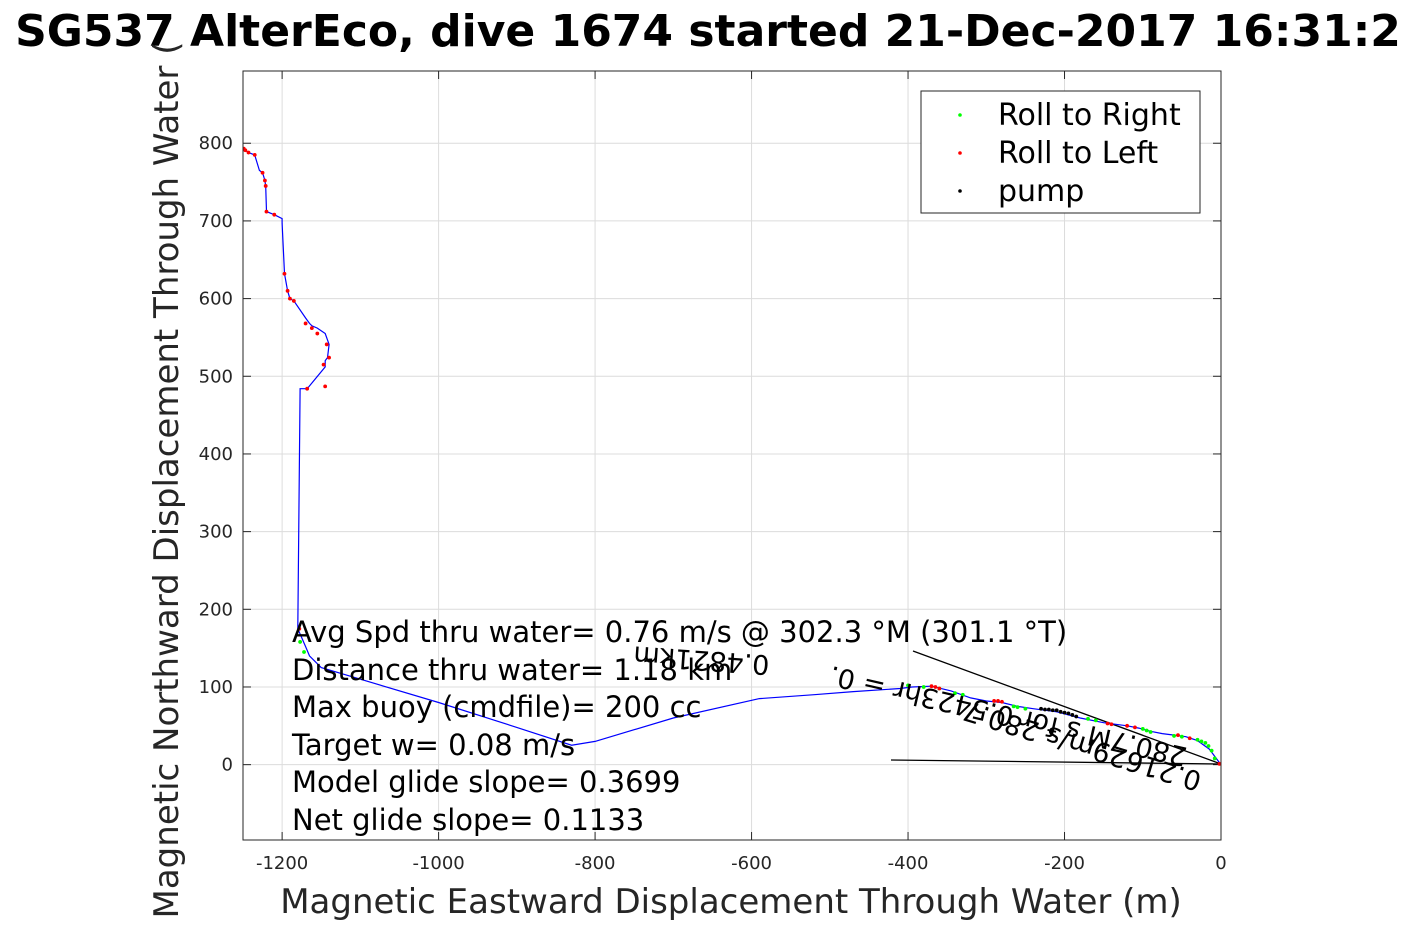 This screenshot has height=945, width=1417. I want to click on annotation-net-glide: Net glide slope= 0.1133, so click(468, 820).